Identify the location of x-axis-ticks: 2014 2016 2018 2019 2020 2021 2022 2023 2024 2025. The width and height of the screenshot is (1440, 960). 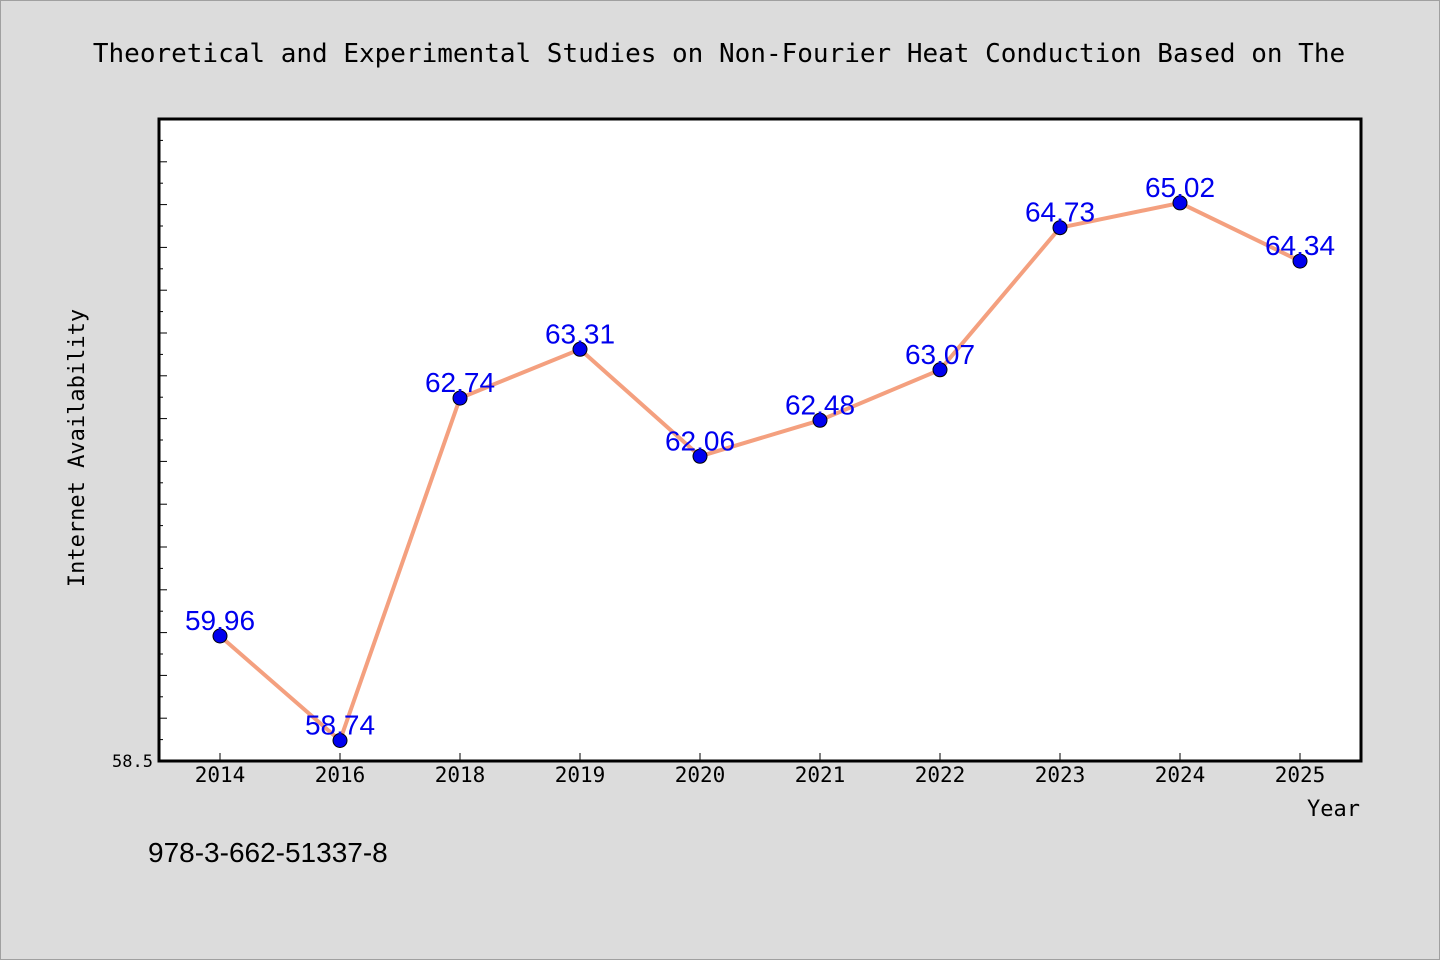
(760, 770).